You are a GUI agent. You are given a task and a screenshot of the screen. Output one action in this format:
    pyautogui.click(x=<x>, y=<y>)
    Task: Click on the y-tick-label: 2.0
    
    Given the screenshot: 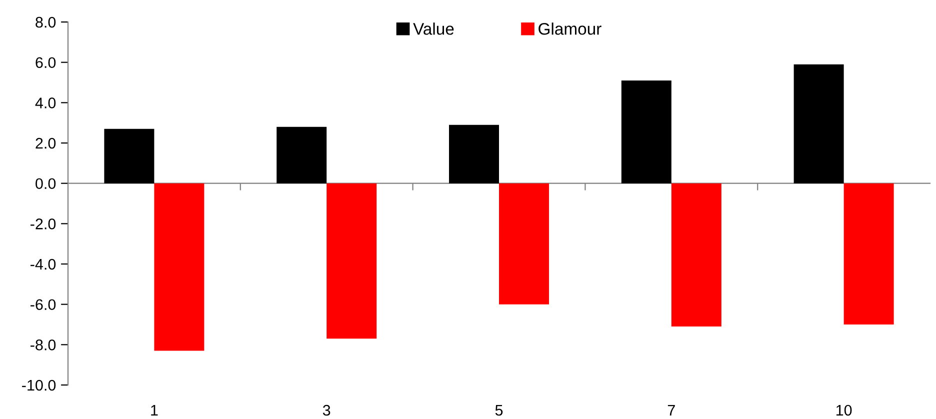 What is the action you would take?
    pyautogui.click(x=46, y=143)
    